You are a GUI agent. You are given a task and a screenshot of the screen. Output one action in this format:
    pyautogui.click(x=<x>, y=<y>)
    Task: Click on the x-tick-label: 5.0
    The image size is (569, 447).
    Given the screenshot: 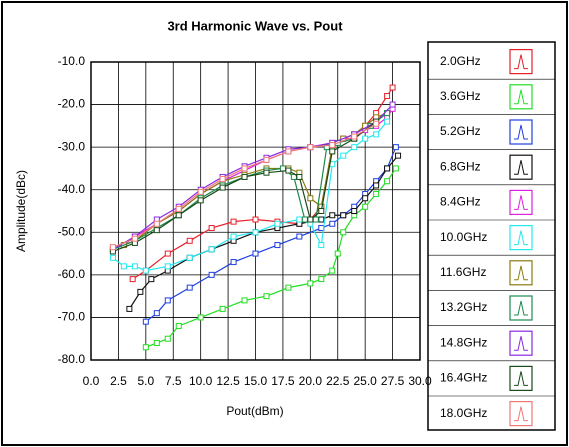 What is the action you would take?
    pyautogui.click(x=145, y=381)
    